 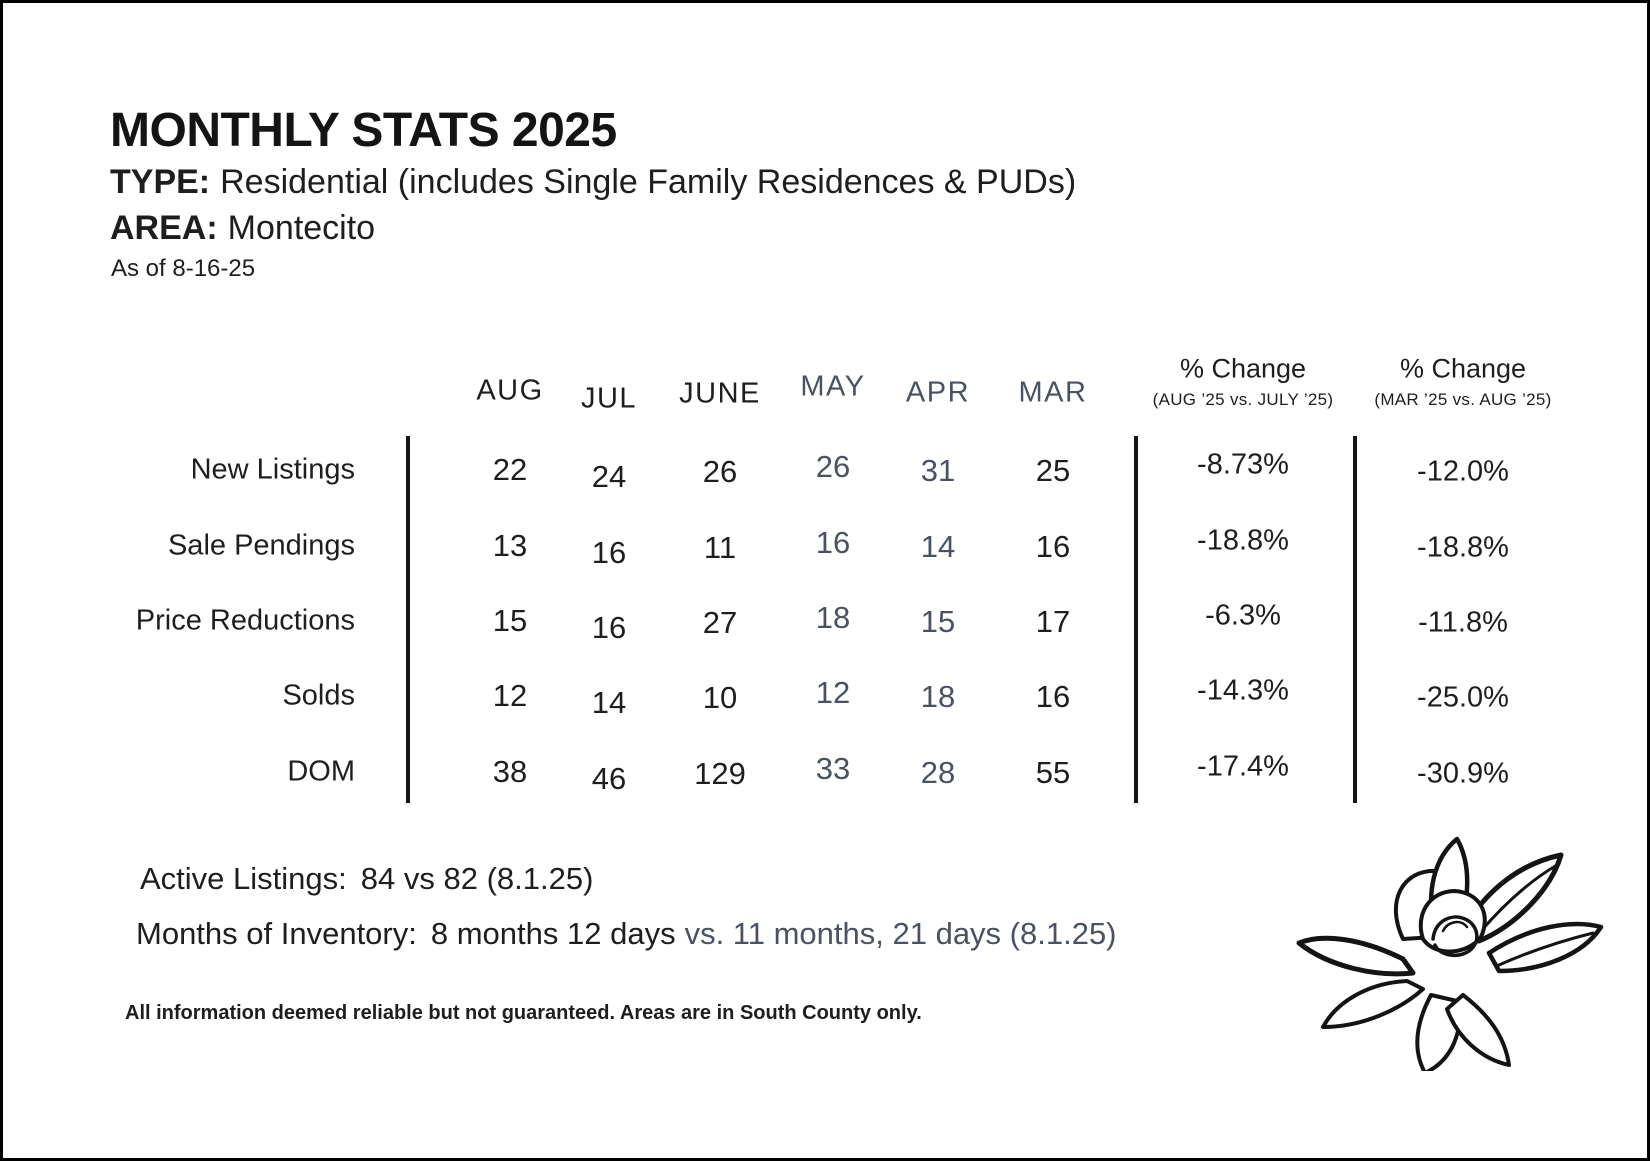 I want to click on row-label-dom: DOM, so click(x=321, y=771).